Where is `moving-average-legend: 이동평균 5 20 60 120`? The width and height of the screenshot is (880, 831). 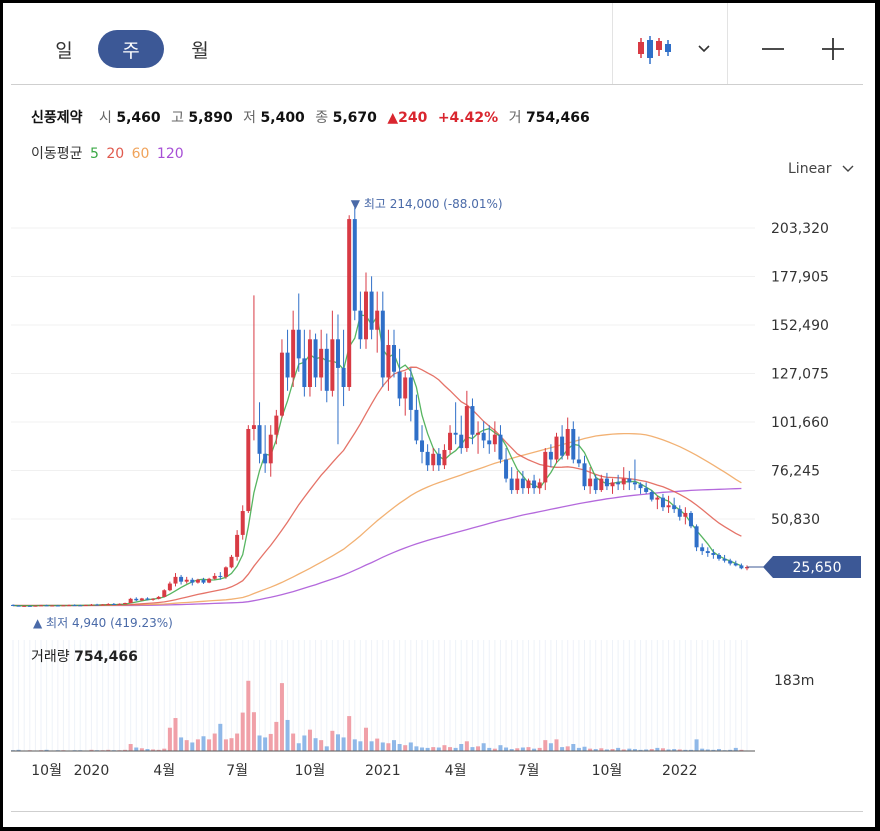 moving-average-legend: 이동평균 5 20 60 120 is located at coordinates (109, 153).